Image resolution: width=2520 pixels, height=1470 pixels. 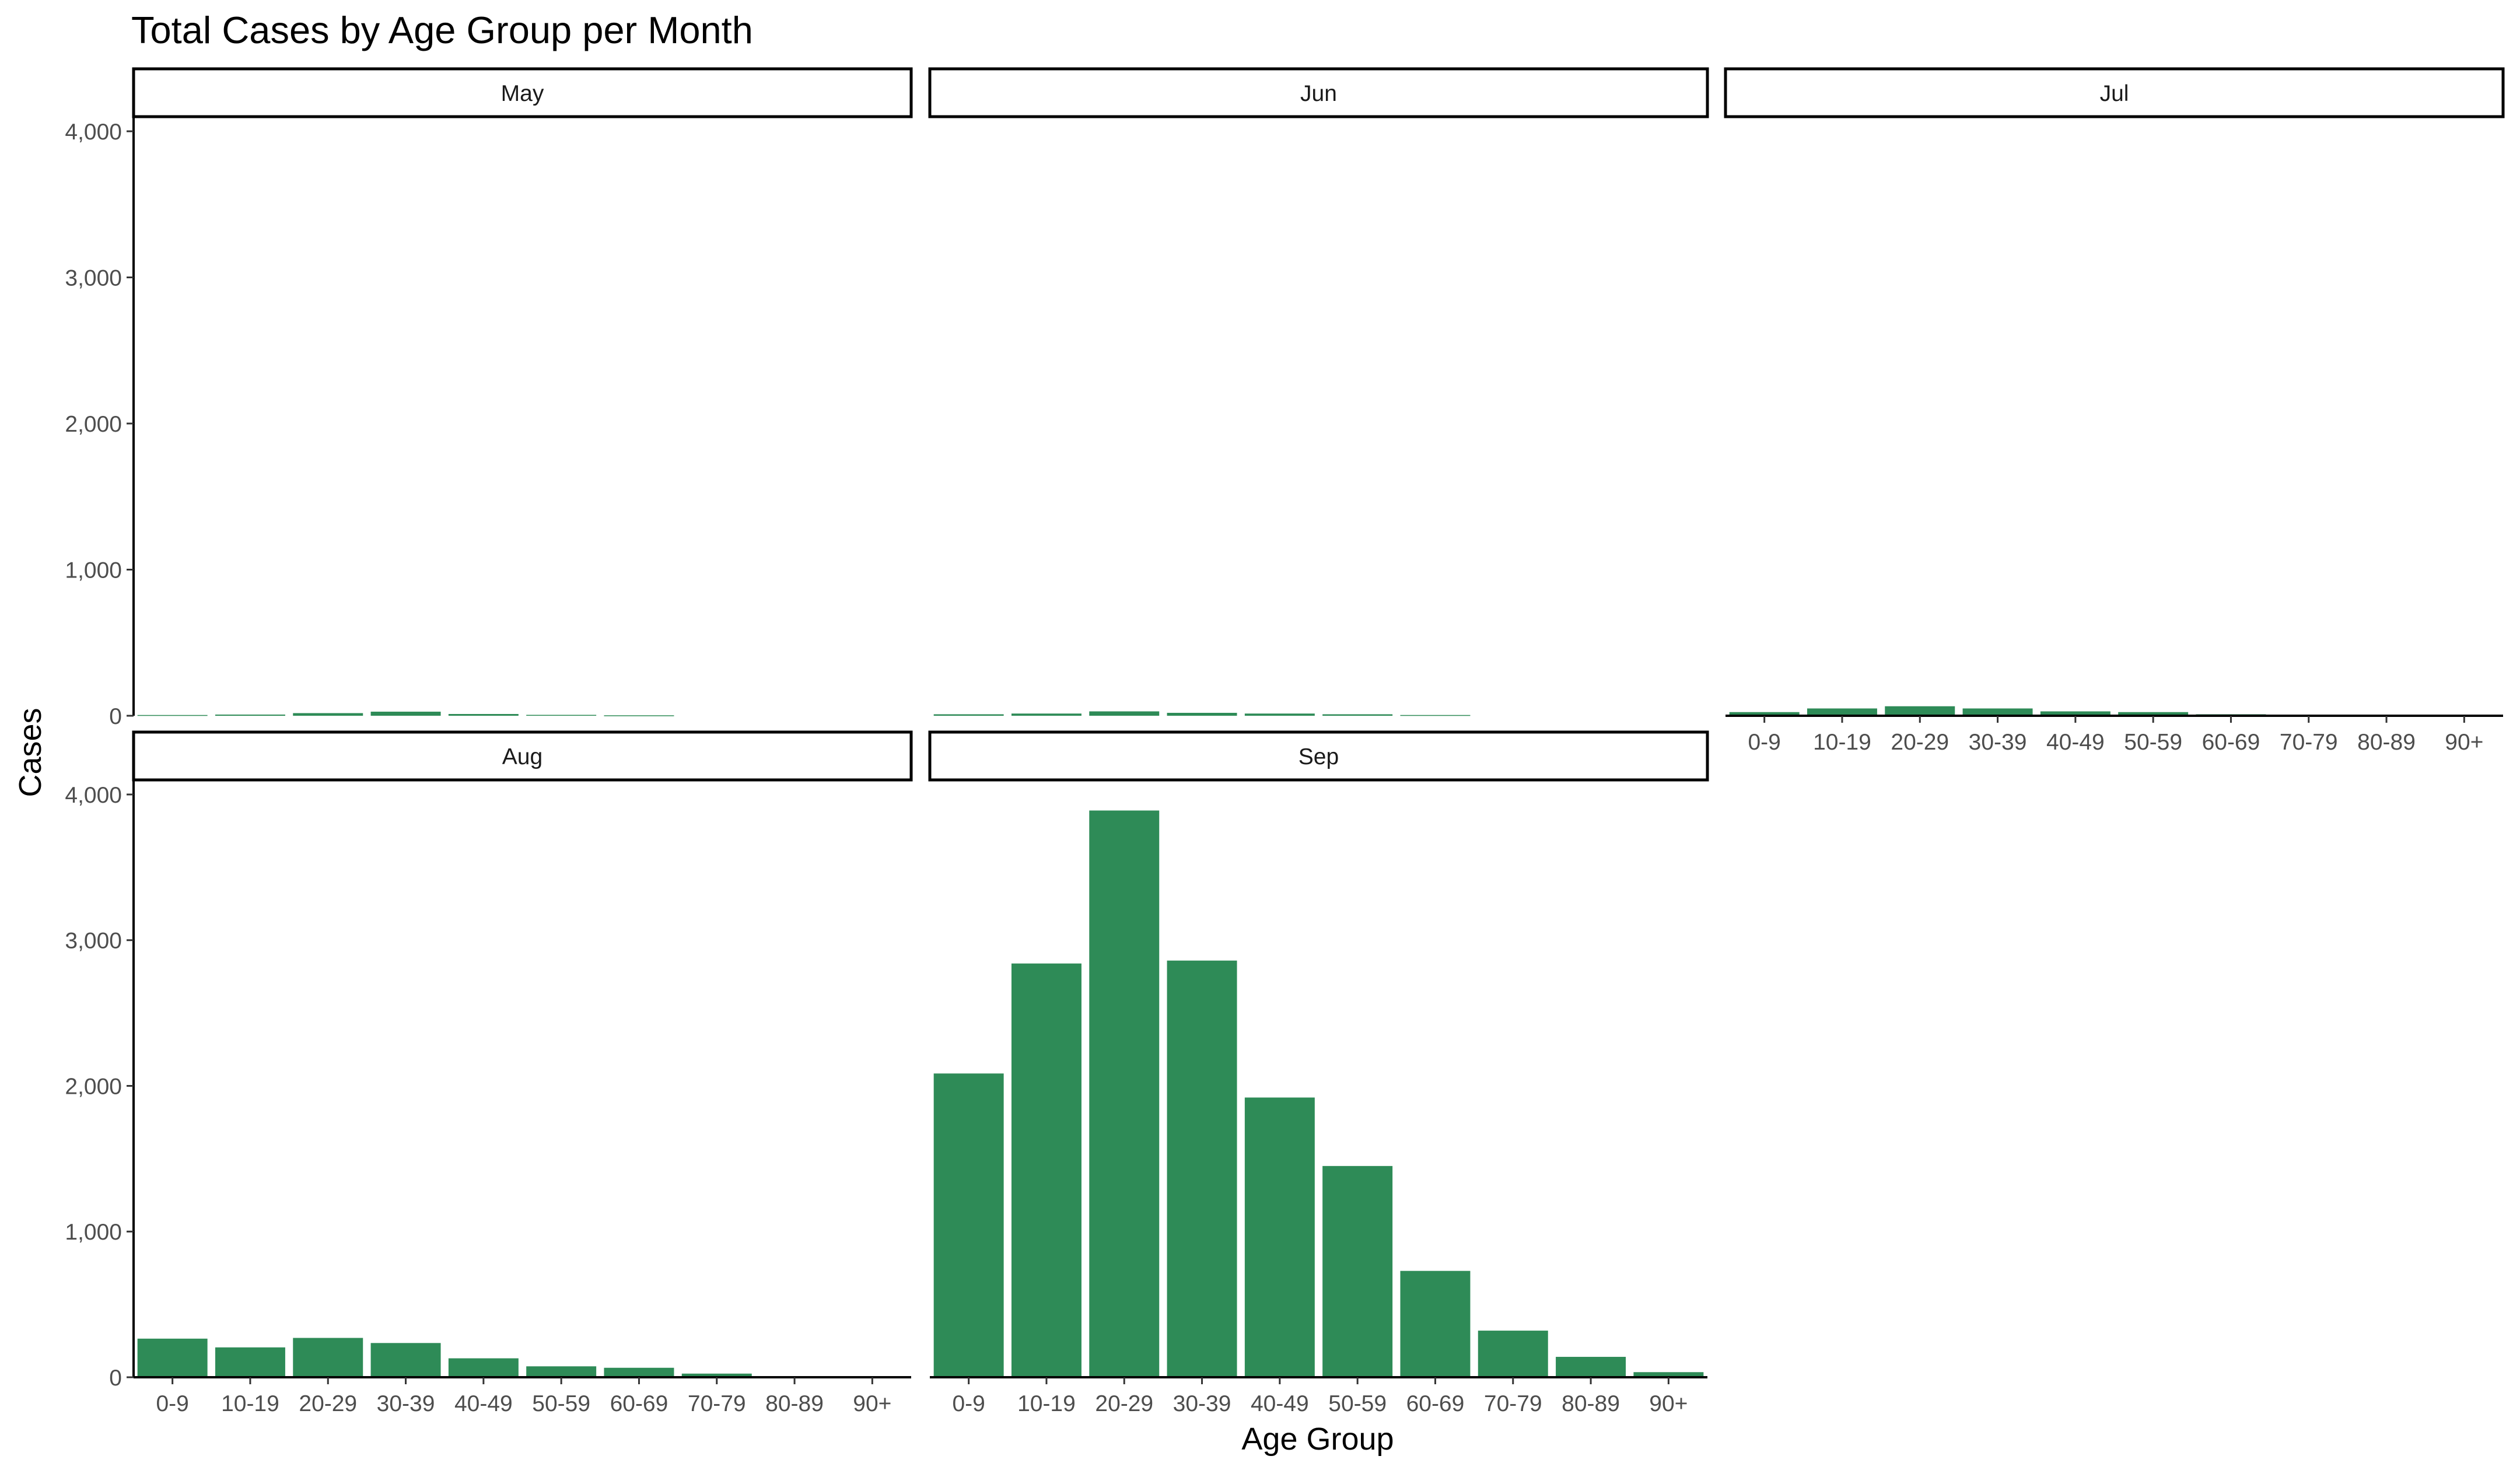 I want to click on x-tick-label-jul-20-29: 20-29, so click(x=1920, y=743).